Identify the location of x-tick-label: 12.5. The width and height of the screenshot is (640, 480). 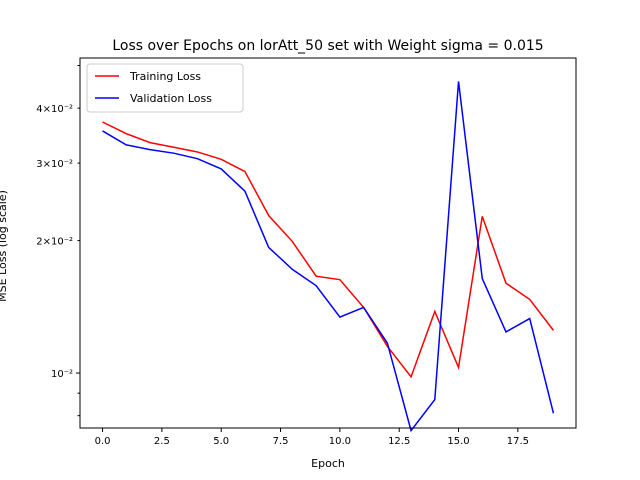
(399, 441).